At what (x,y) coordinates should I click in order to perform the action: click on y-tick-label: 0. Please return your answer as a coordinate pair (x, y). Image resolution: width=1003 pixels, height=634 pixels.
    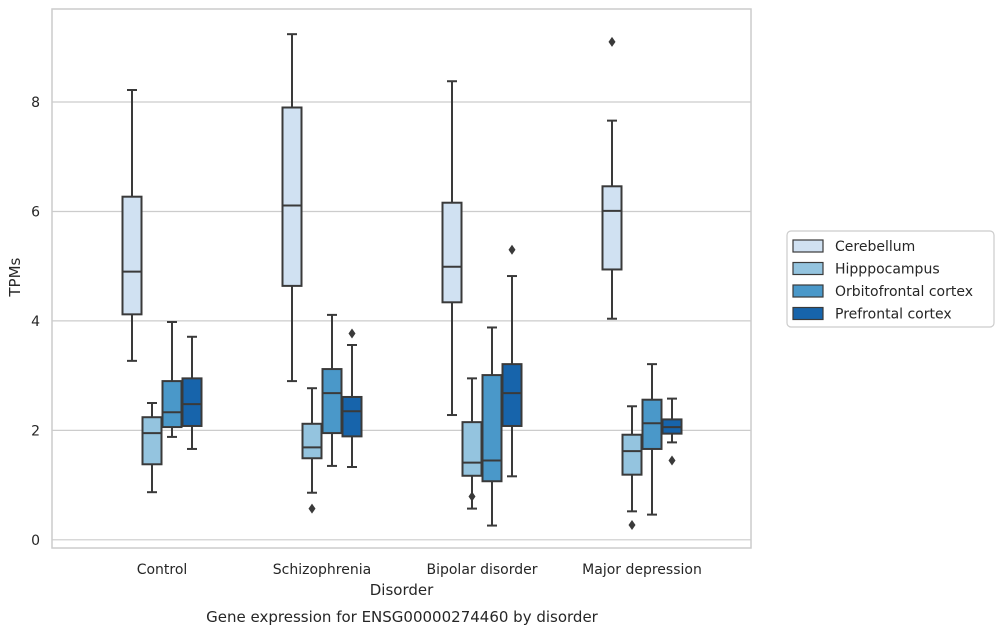
    Looking at the image, I should click on (35, 541).